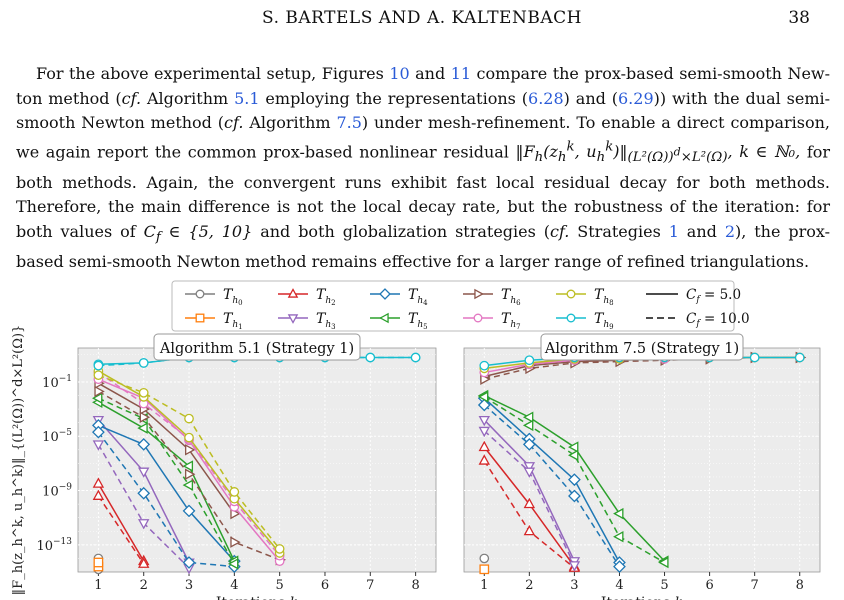  Describe the element at coordinates (198, 233) in the screenshot. I see `inline-math: Cf ∈ {5, 10}` at that location.